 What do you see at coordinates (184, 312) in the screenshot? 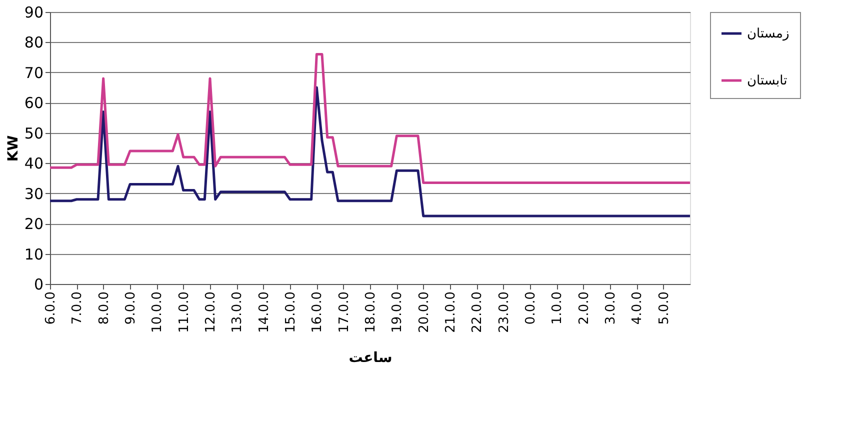
I see `x-tick-label: 11.0.0` at bounding box center [184, 312].